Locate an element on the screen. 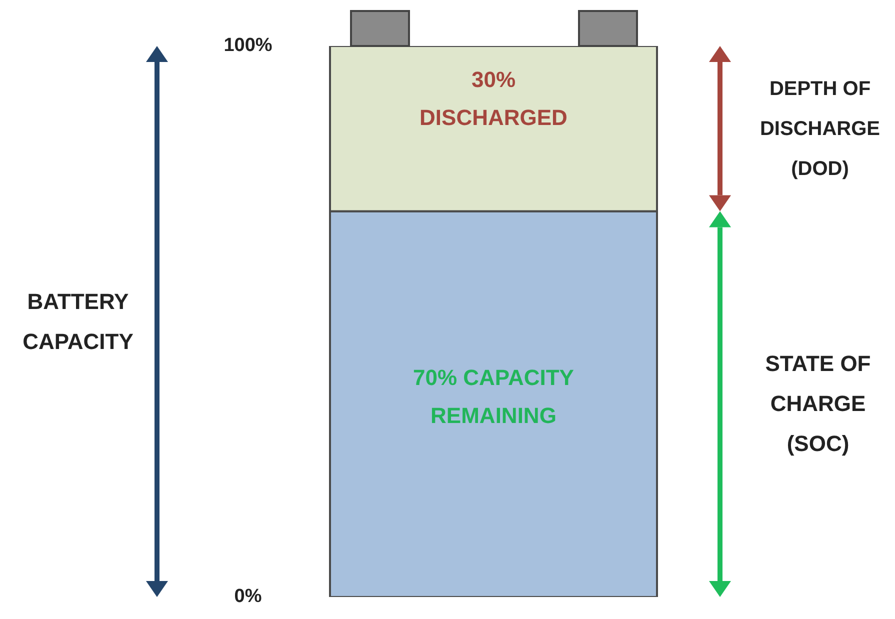 Image resolution: width=895 pixels, height=619 pixels. y-tick-label: 0% is located at coordinates (248, 597).